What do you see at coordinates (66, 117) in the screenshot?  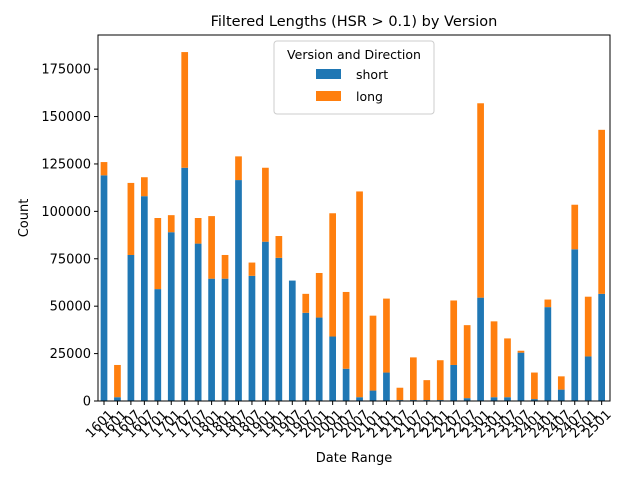 I see `y-tick-label: 150000` at bounding box center [66, 117].